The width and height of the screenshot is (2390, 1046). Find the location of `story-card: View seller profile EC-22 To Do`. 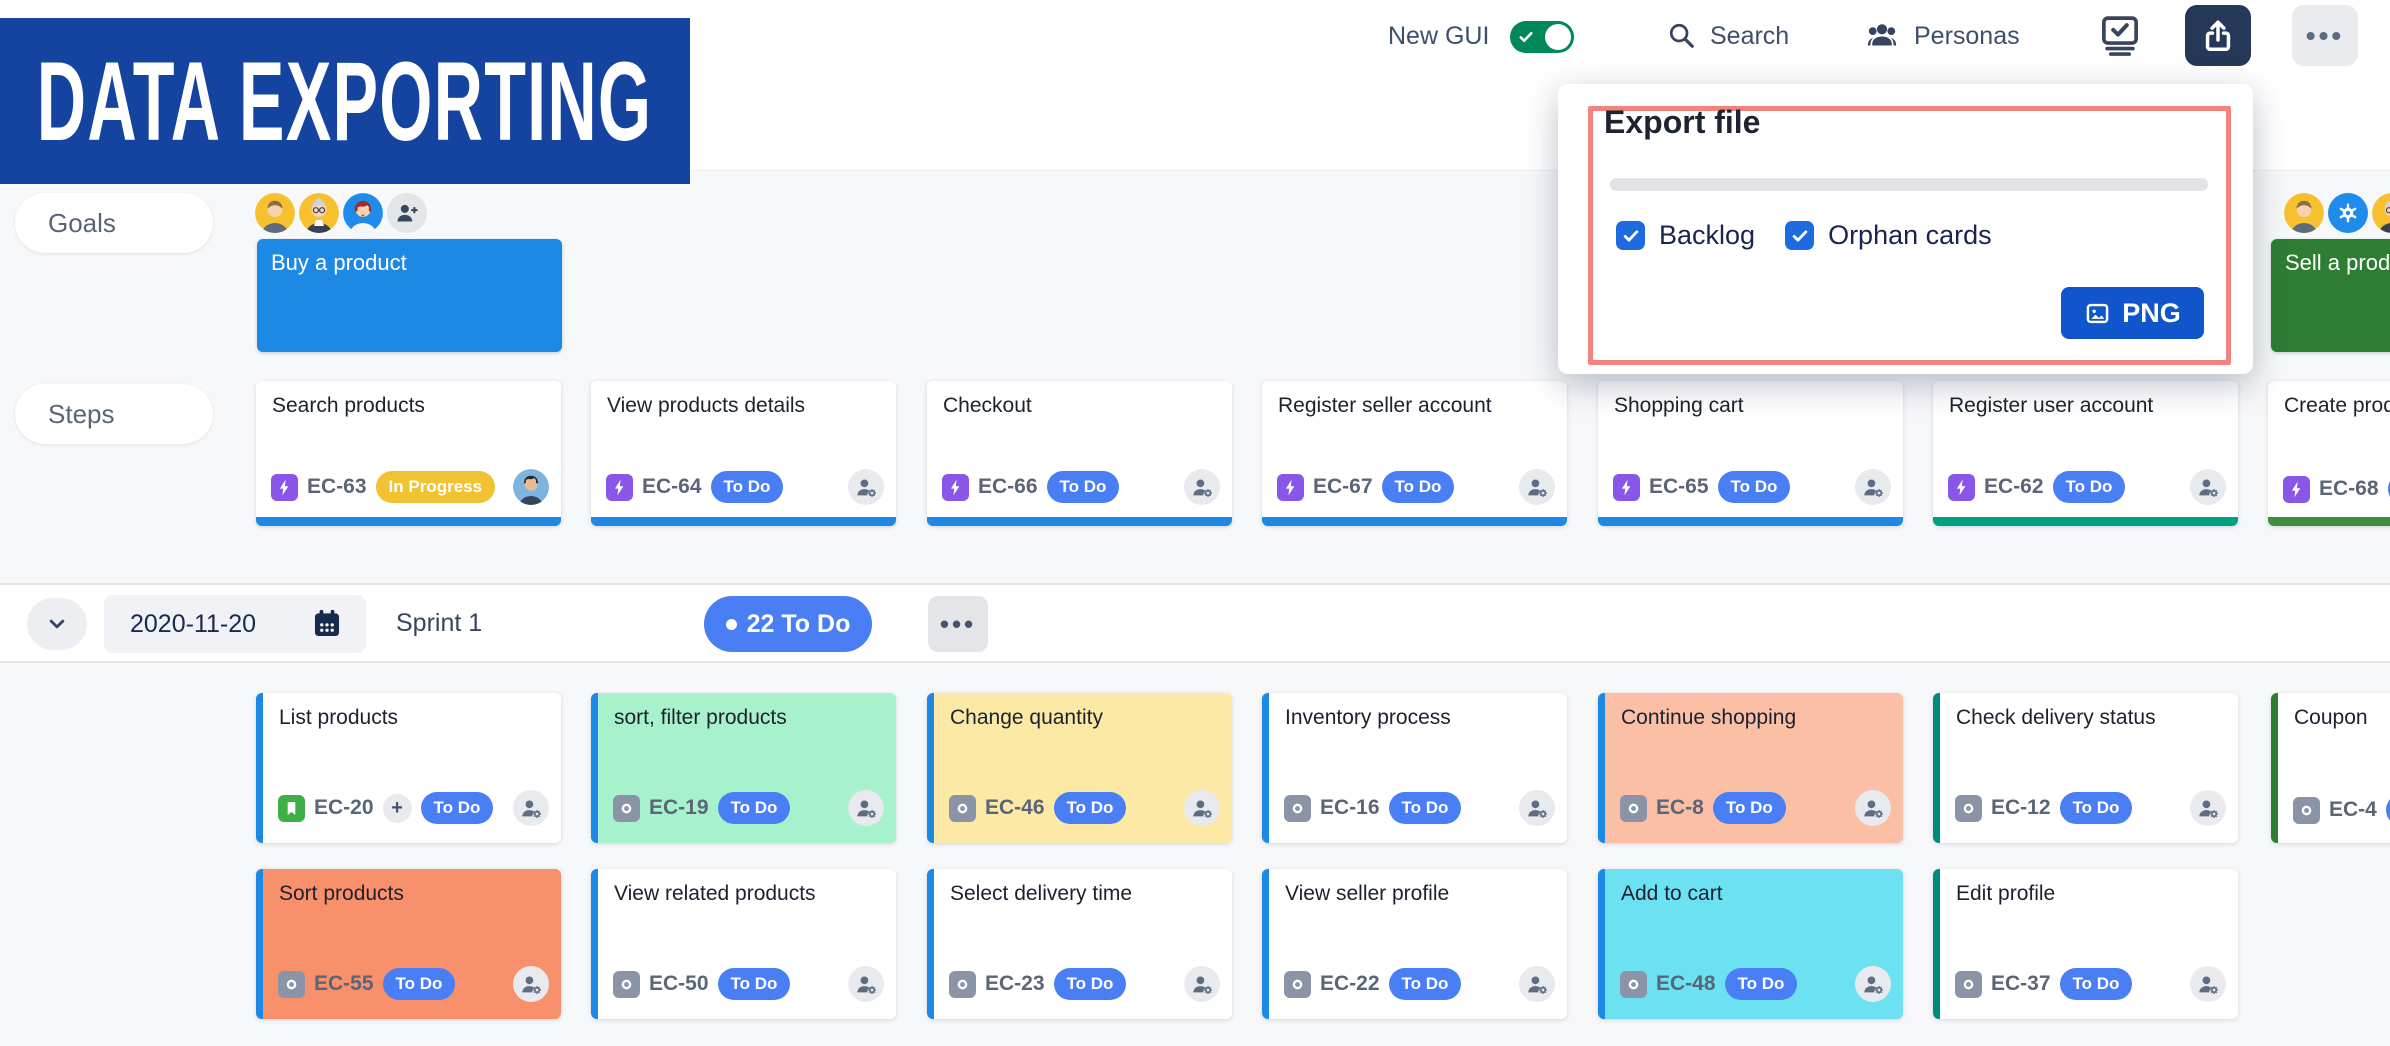

story-card: View seller profile EC-22 To Do is located at coordinates (1414, 944).